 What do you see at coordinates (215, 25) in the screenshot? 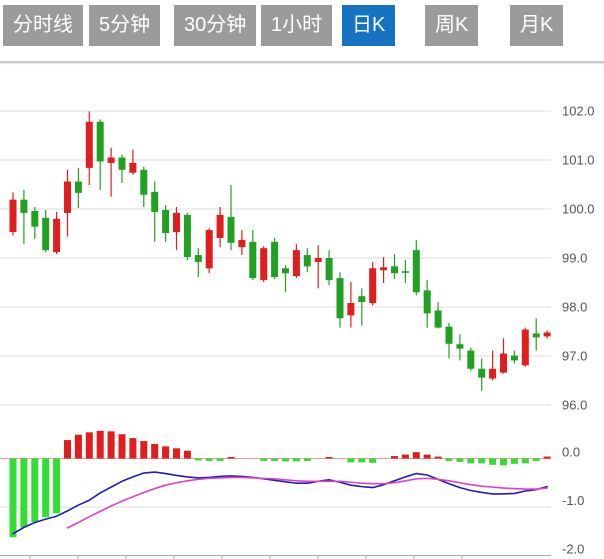
I see `tab-30min: 30分钟` at bounding box center [215, 25].